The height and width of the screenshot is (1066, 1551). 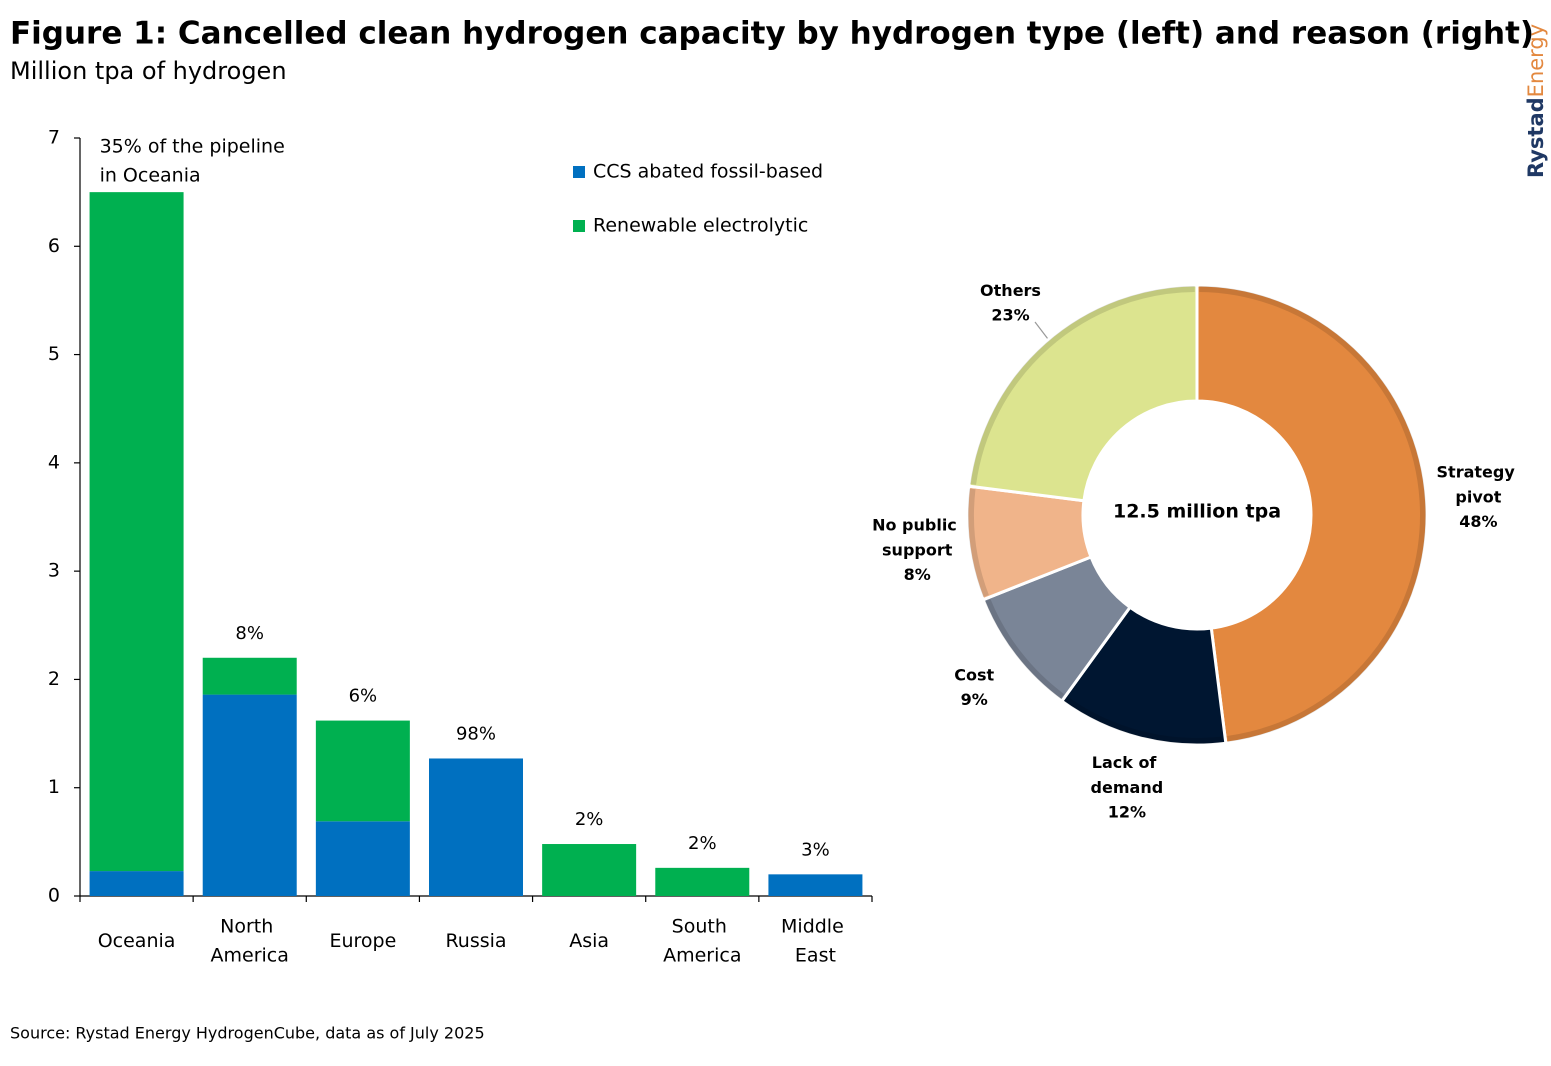 What do you see at coordinates (363, 696) in the screenshot?
I see `bar-note: 6%` at bounding box center [363, 696].